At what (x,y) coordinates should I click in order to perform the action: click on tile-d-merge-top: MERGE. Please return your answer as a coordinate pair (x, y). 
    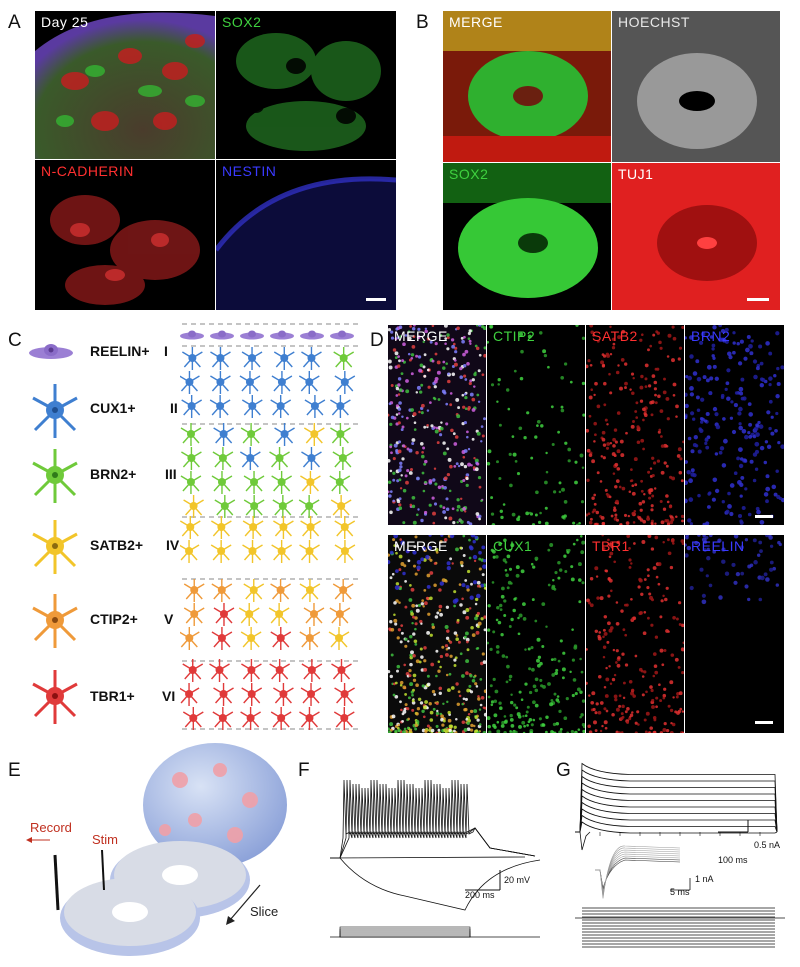
    Looking at the image, I should click on (437, 425).